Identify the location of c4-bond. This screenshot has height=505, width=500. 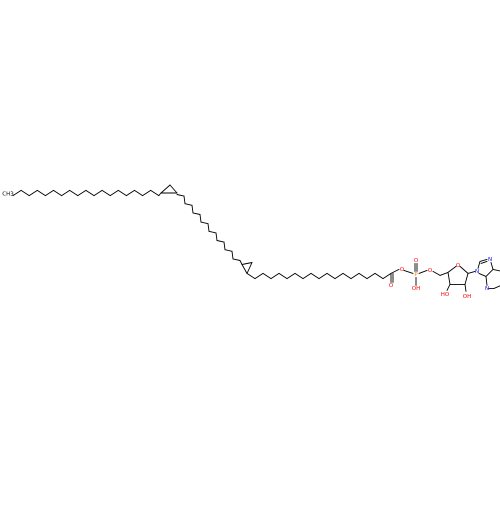
(444, 273).